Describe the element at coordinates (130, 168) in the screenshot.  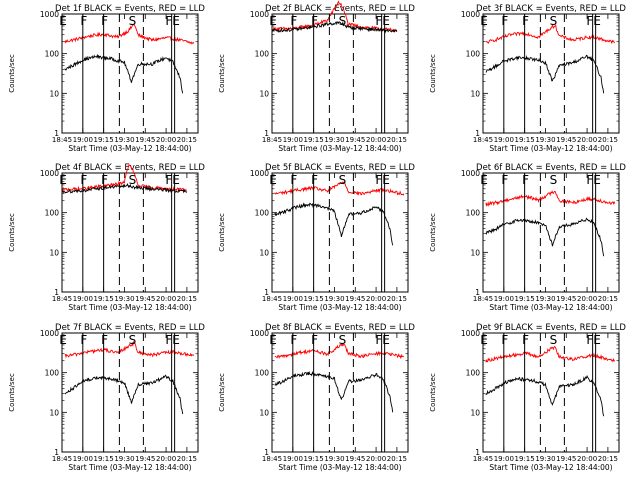
I see `chart-title: Det 4f BLACK = Events, RED = LLD` at that location.